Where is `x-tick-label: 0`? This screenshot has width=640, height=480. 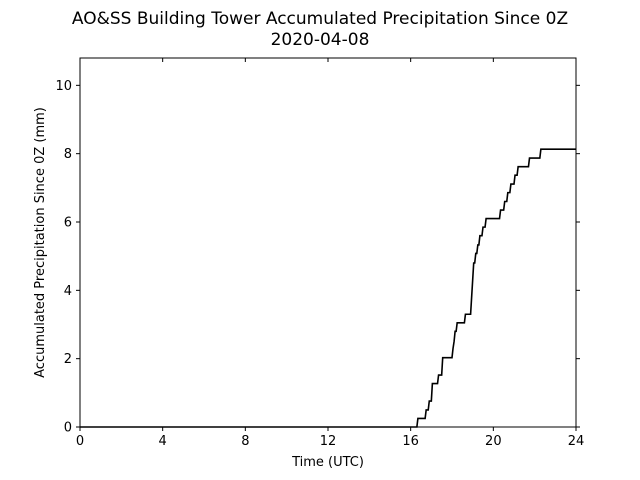 x-tick-label: 0 is located at coordinates (80, 441).